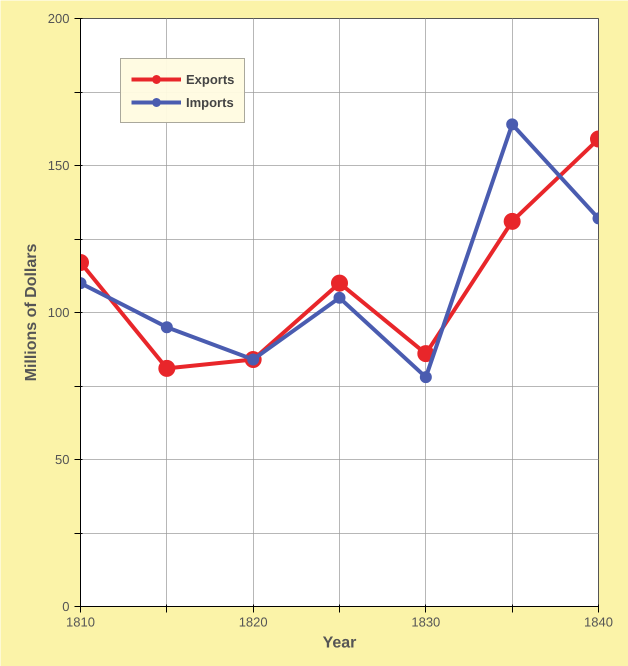 This screenshot has height=666, width=628. I want to click on y-tick-label: 50, so click(62, 459).